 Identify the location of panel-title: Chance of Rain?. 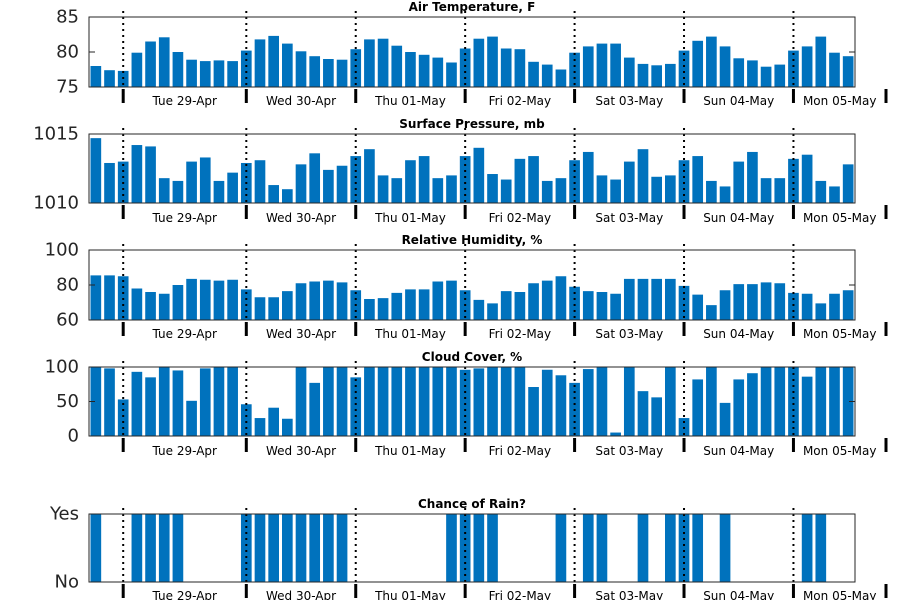
(472, 504).